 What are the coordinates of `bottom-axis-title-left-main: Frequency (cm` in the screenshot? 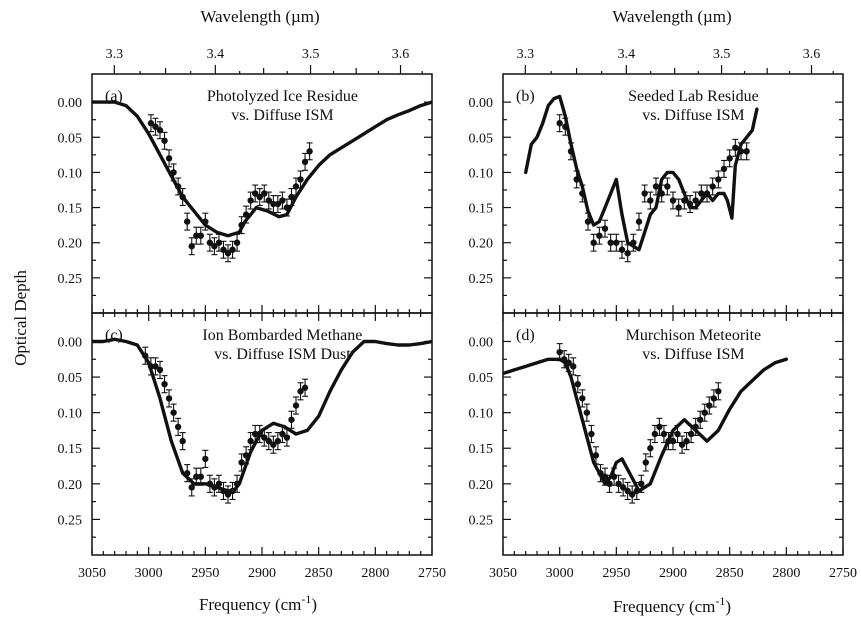 It's located at (250, 604).